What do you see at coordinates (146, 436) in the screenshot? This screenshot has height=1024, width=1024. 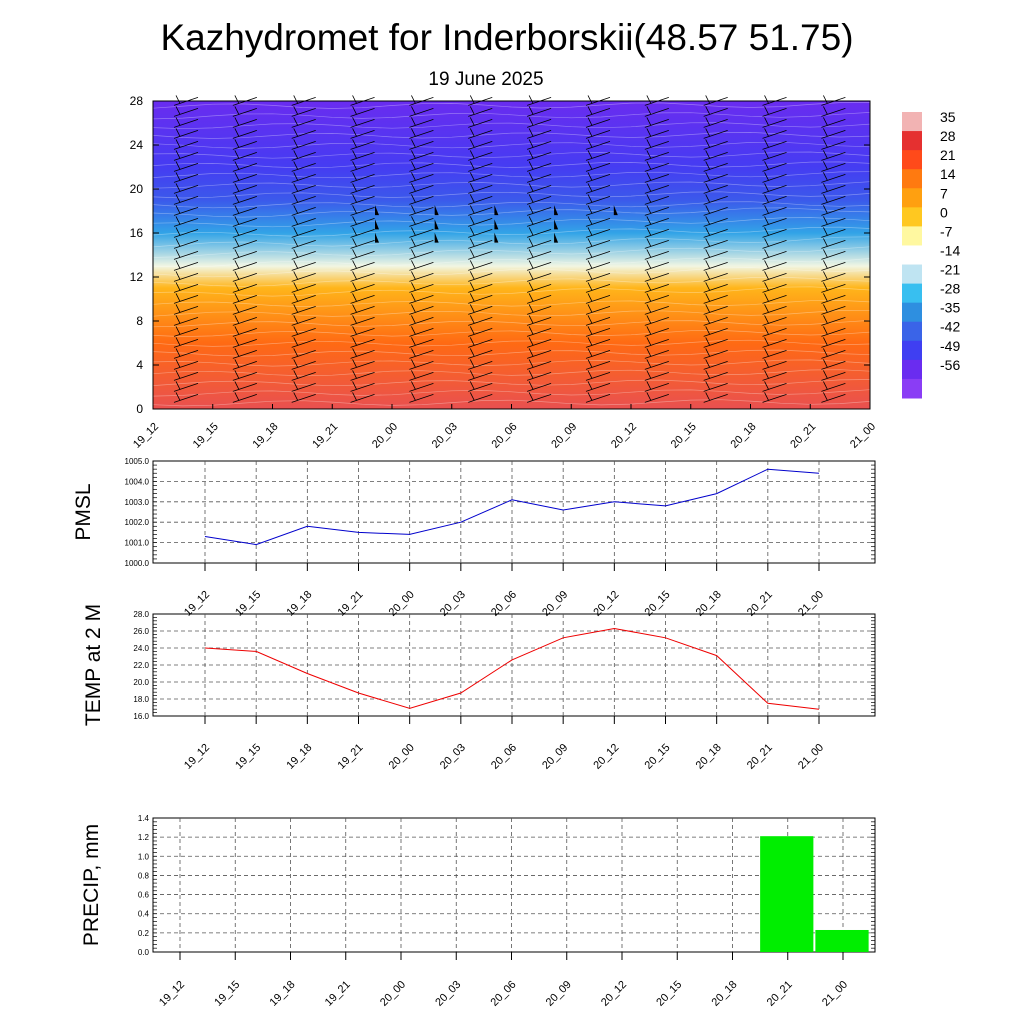 I see `x-tick-label: 19_12` at bounding box center [146, 436].